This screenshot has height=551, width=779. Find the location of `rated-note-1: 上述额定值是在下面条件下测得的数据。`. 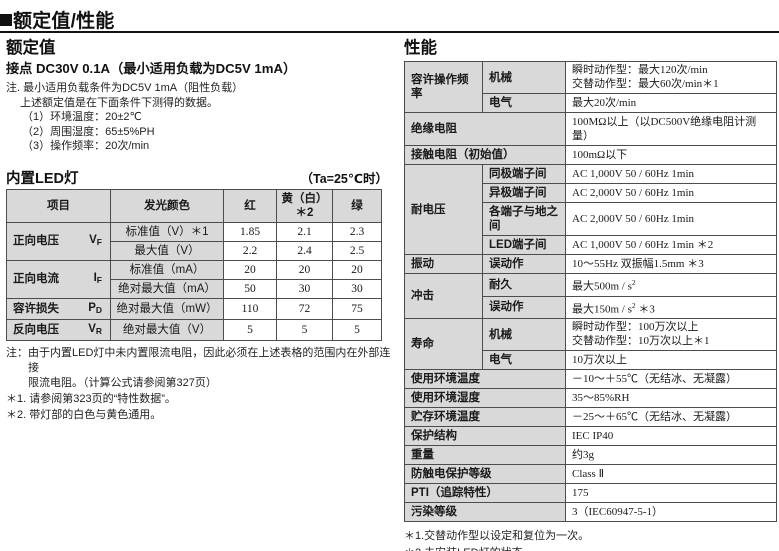

rated-note-1: 上述额定值是在下面条件下测得的数据。 is located at coordinates (119, 102).